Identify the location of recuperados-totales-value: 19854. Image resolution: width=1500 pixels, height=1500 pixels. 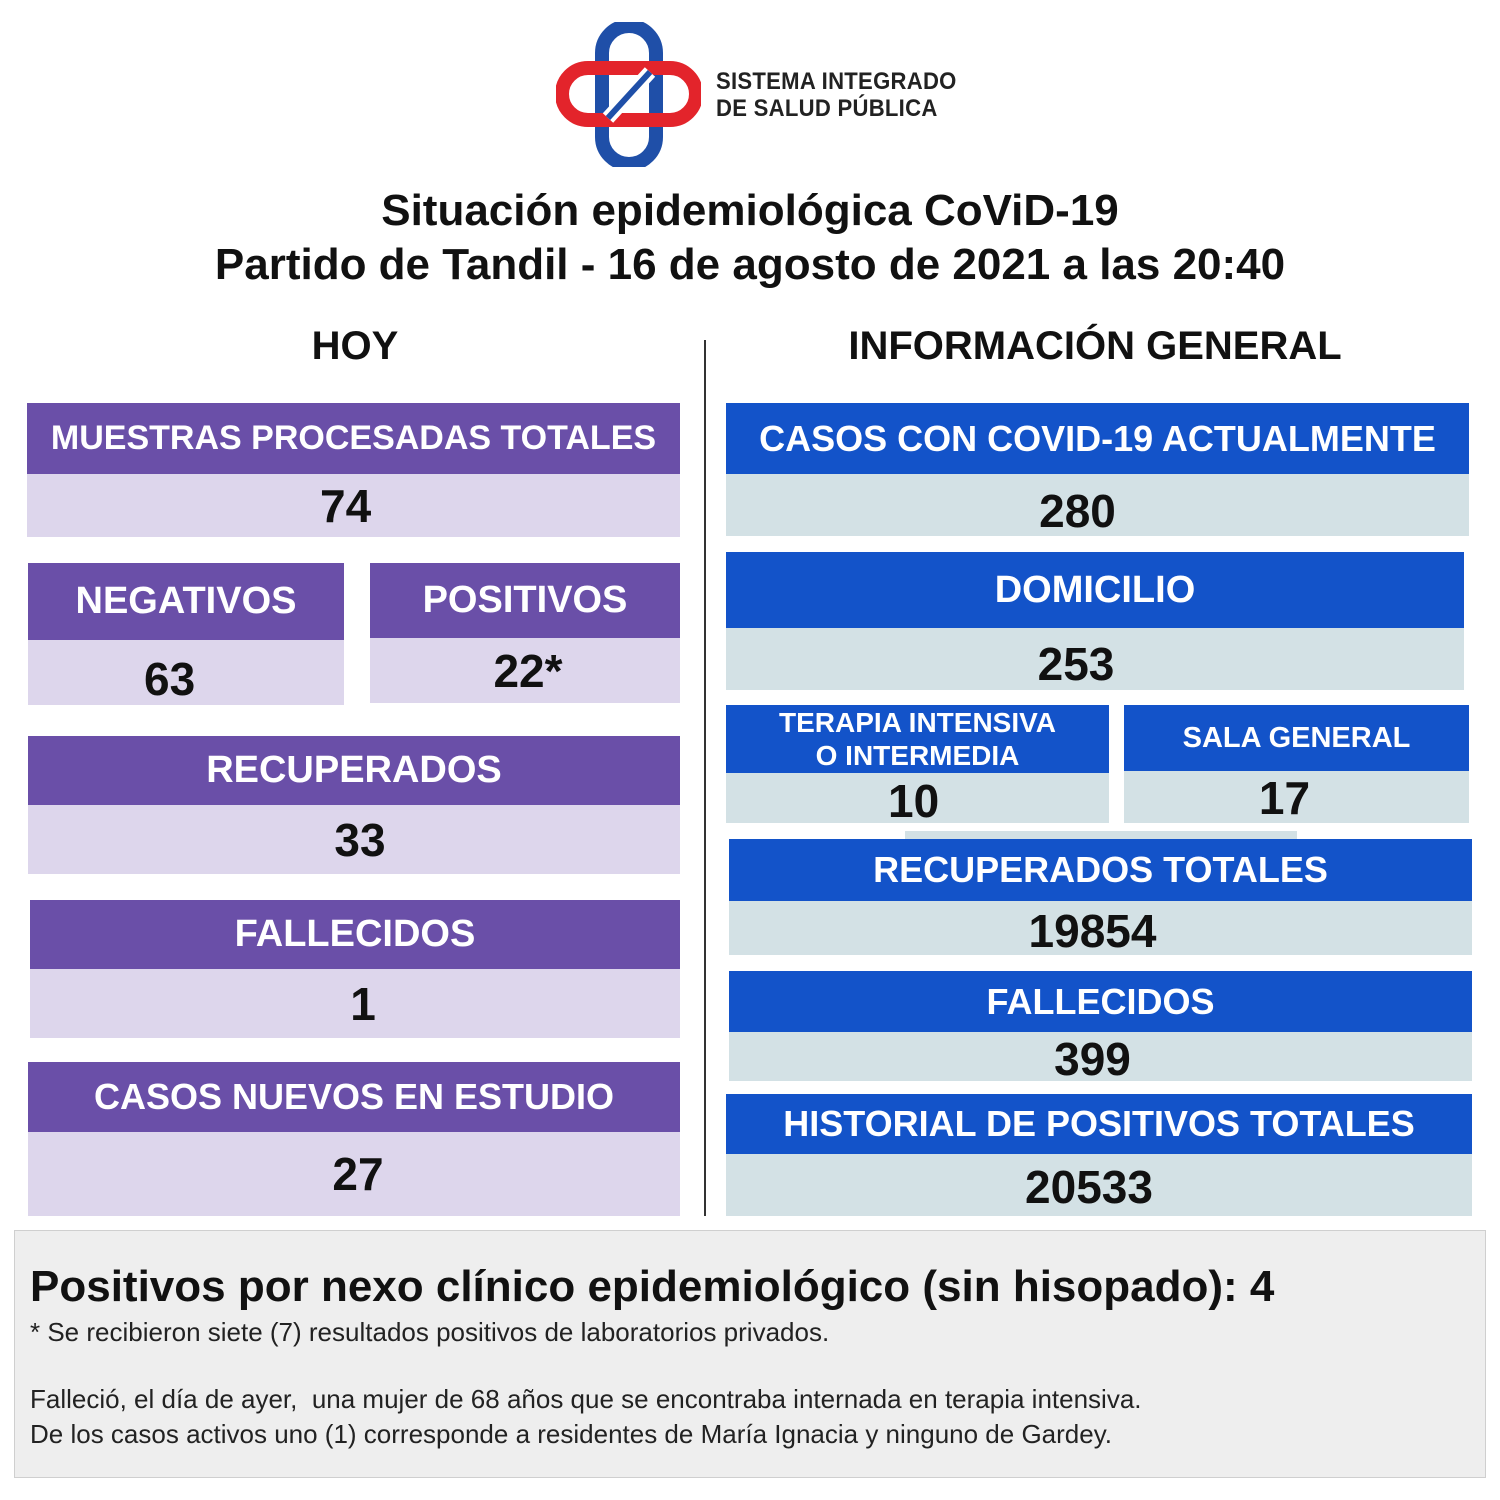
(1100, 929).